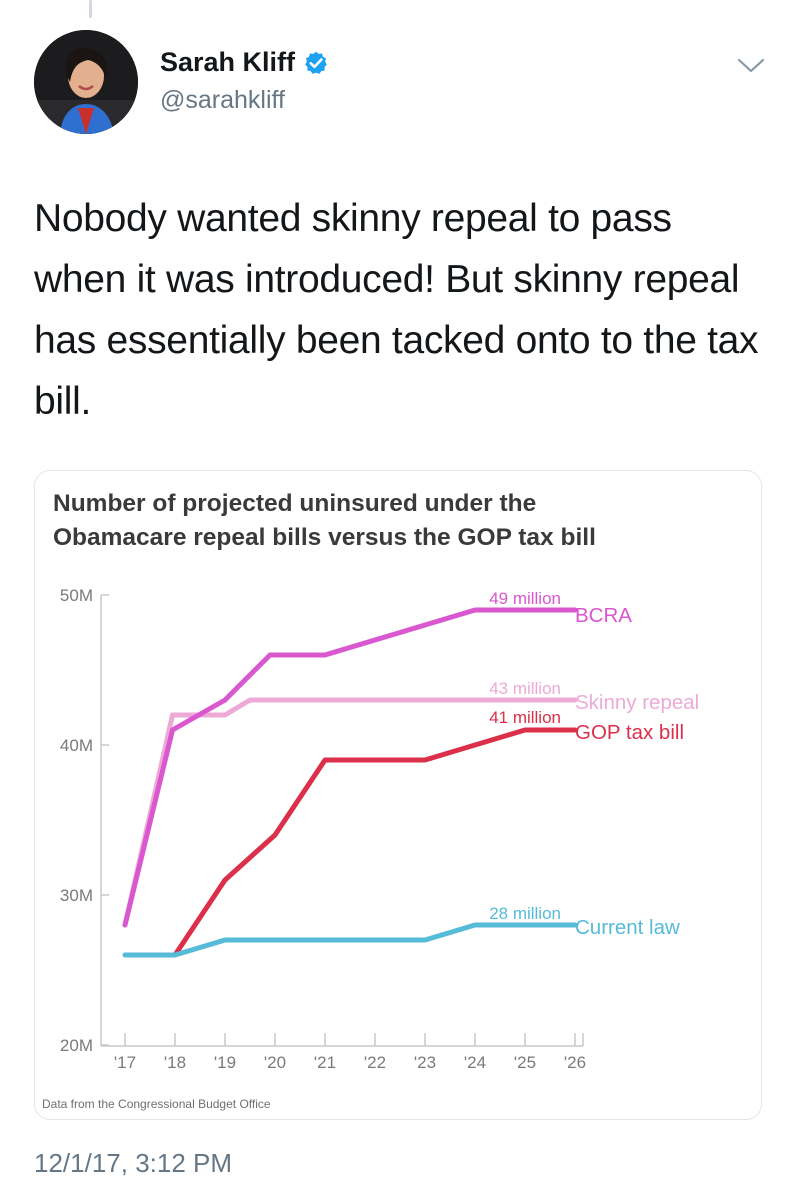  I want to click on series-line-gop, so click(375, 842).